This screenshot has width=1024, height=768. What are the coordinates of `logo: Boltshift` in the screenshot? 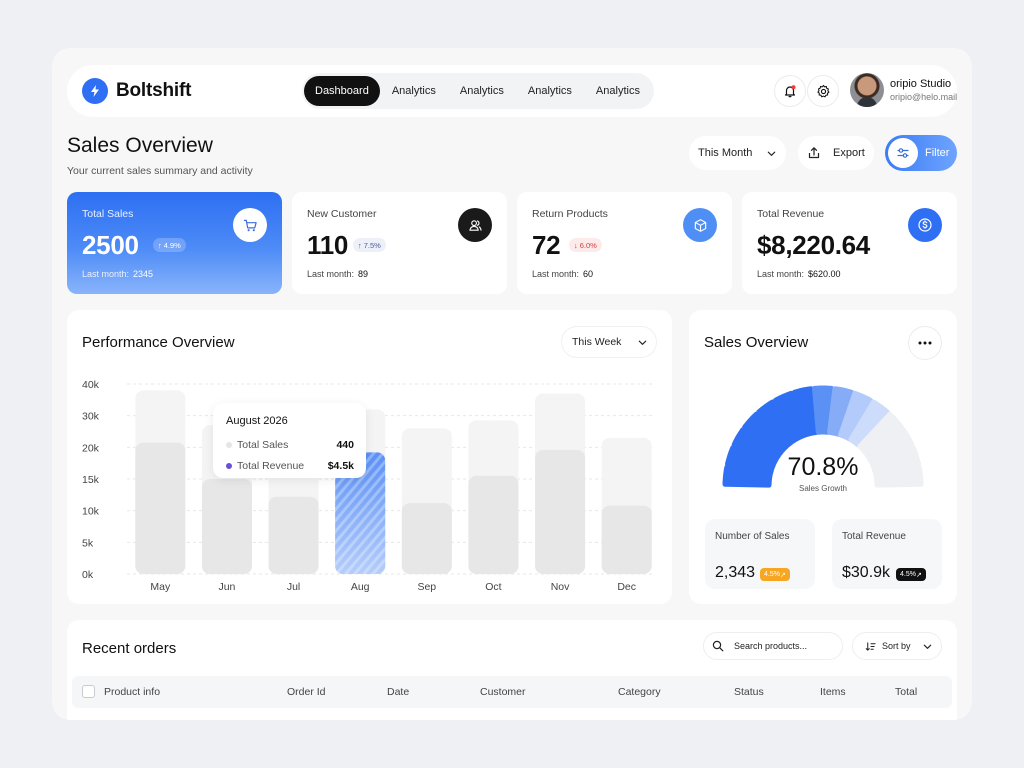 It's located at (136, 91).